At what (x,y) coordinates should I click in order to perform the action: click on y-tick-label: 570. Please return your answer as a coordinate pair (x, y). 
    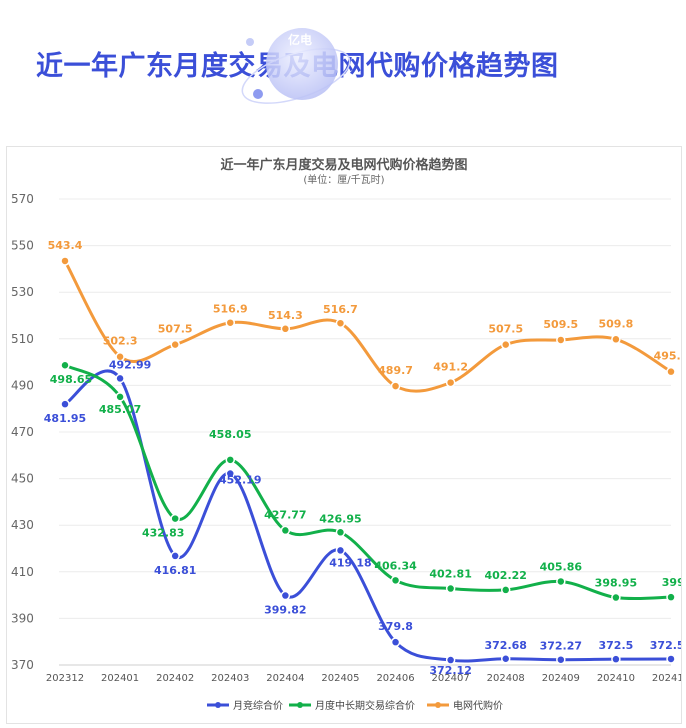
    Looking at the image, I should click on (22, 199).